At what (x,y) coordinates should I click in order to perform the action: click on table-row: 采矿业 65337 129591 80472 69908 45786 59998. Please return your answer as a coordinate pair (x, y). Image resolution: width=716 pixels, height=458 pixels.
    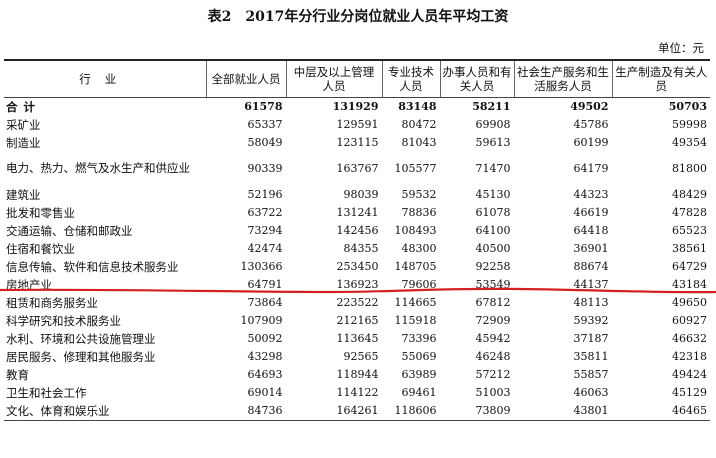
    Looking at the image, I should click on (357, 125).